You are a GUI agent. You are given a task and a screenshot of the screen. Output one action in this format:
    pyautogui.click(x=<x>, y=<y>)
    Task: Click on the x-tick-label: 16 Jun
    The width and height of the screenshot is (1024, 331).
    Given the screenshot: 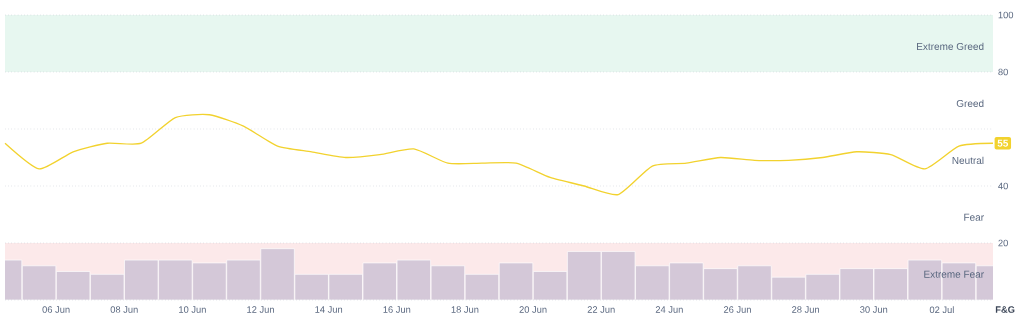 What is the action you would take?
    pyautogui.click(x=397, y=309)
    